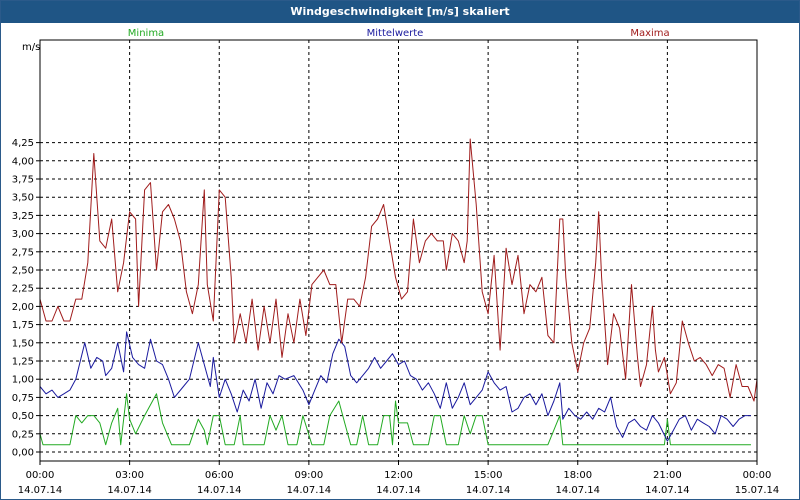 The image size is (800, 500). Describe the element at coordinates (23, 180) in the screenshot. I see `y-tick-label: 3,75` at that location.